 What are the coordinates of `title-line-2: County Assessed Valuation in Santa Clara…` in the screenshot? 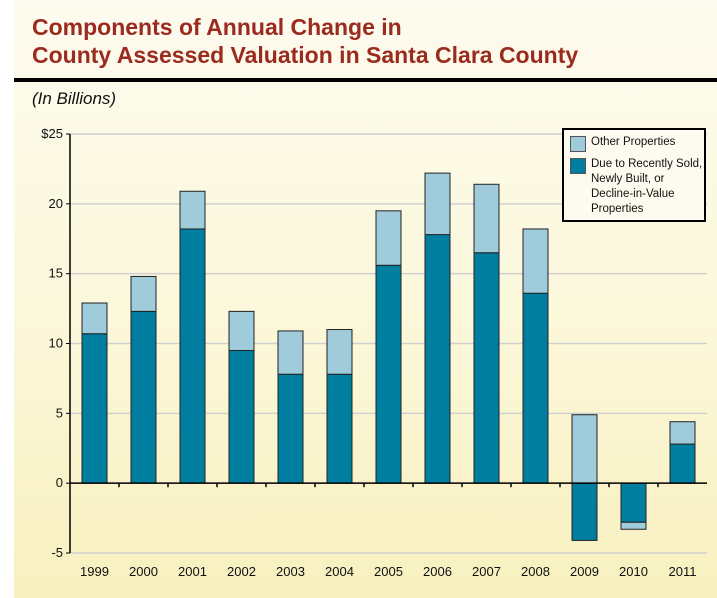 It's located at (305, 55).